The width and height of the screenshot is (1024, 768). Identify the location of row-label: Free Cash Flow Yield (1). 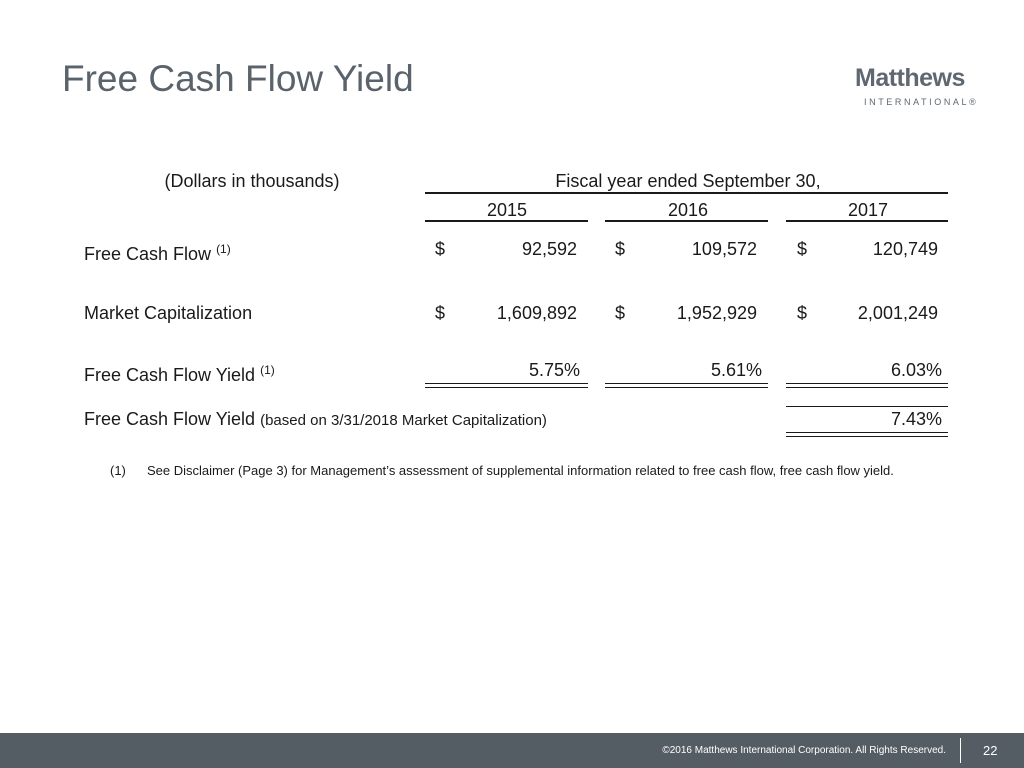
(179, 372).